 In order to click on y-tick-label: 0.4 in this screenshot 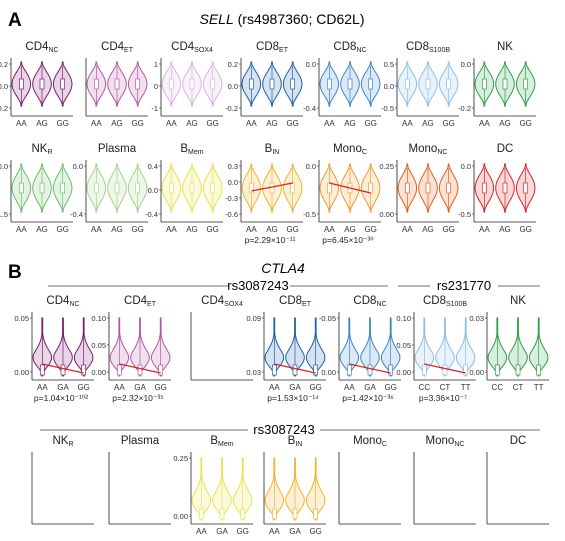, I will do `click(153, 166)`.